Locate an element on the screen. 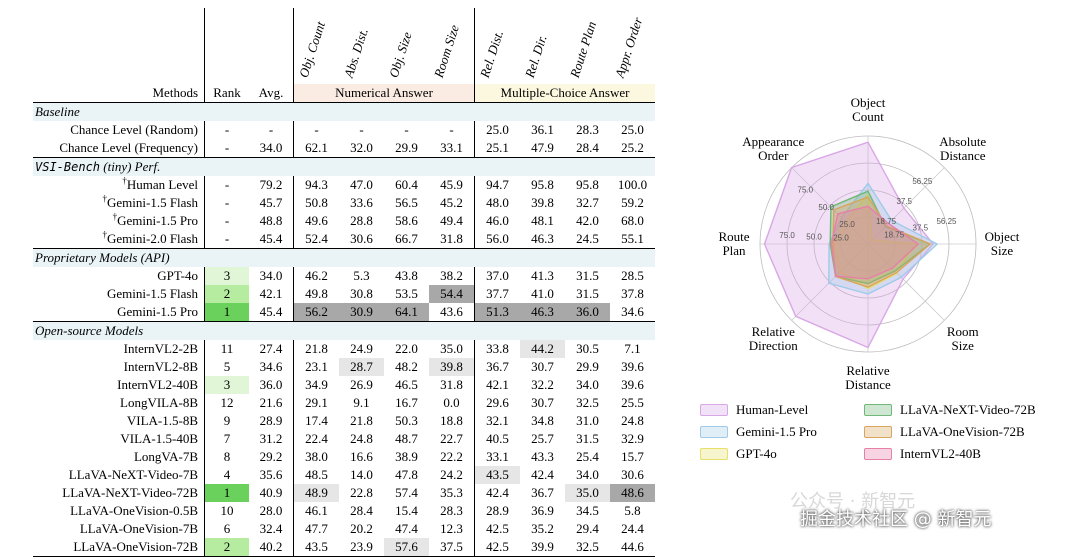 This screenshot has width=1080, height=557. value-cell: 39.6 is located at coordinates (632, 384).